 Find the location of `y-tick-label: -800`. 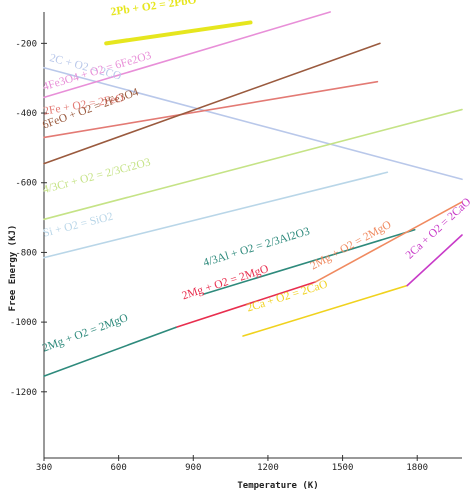

y-tick-label: -800 is located at coordinates (26, 253).